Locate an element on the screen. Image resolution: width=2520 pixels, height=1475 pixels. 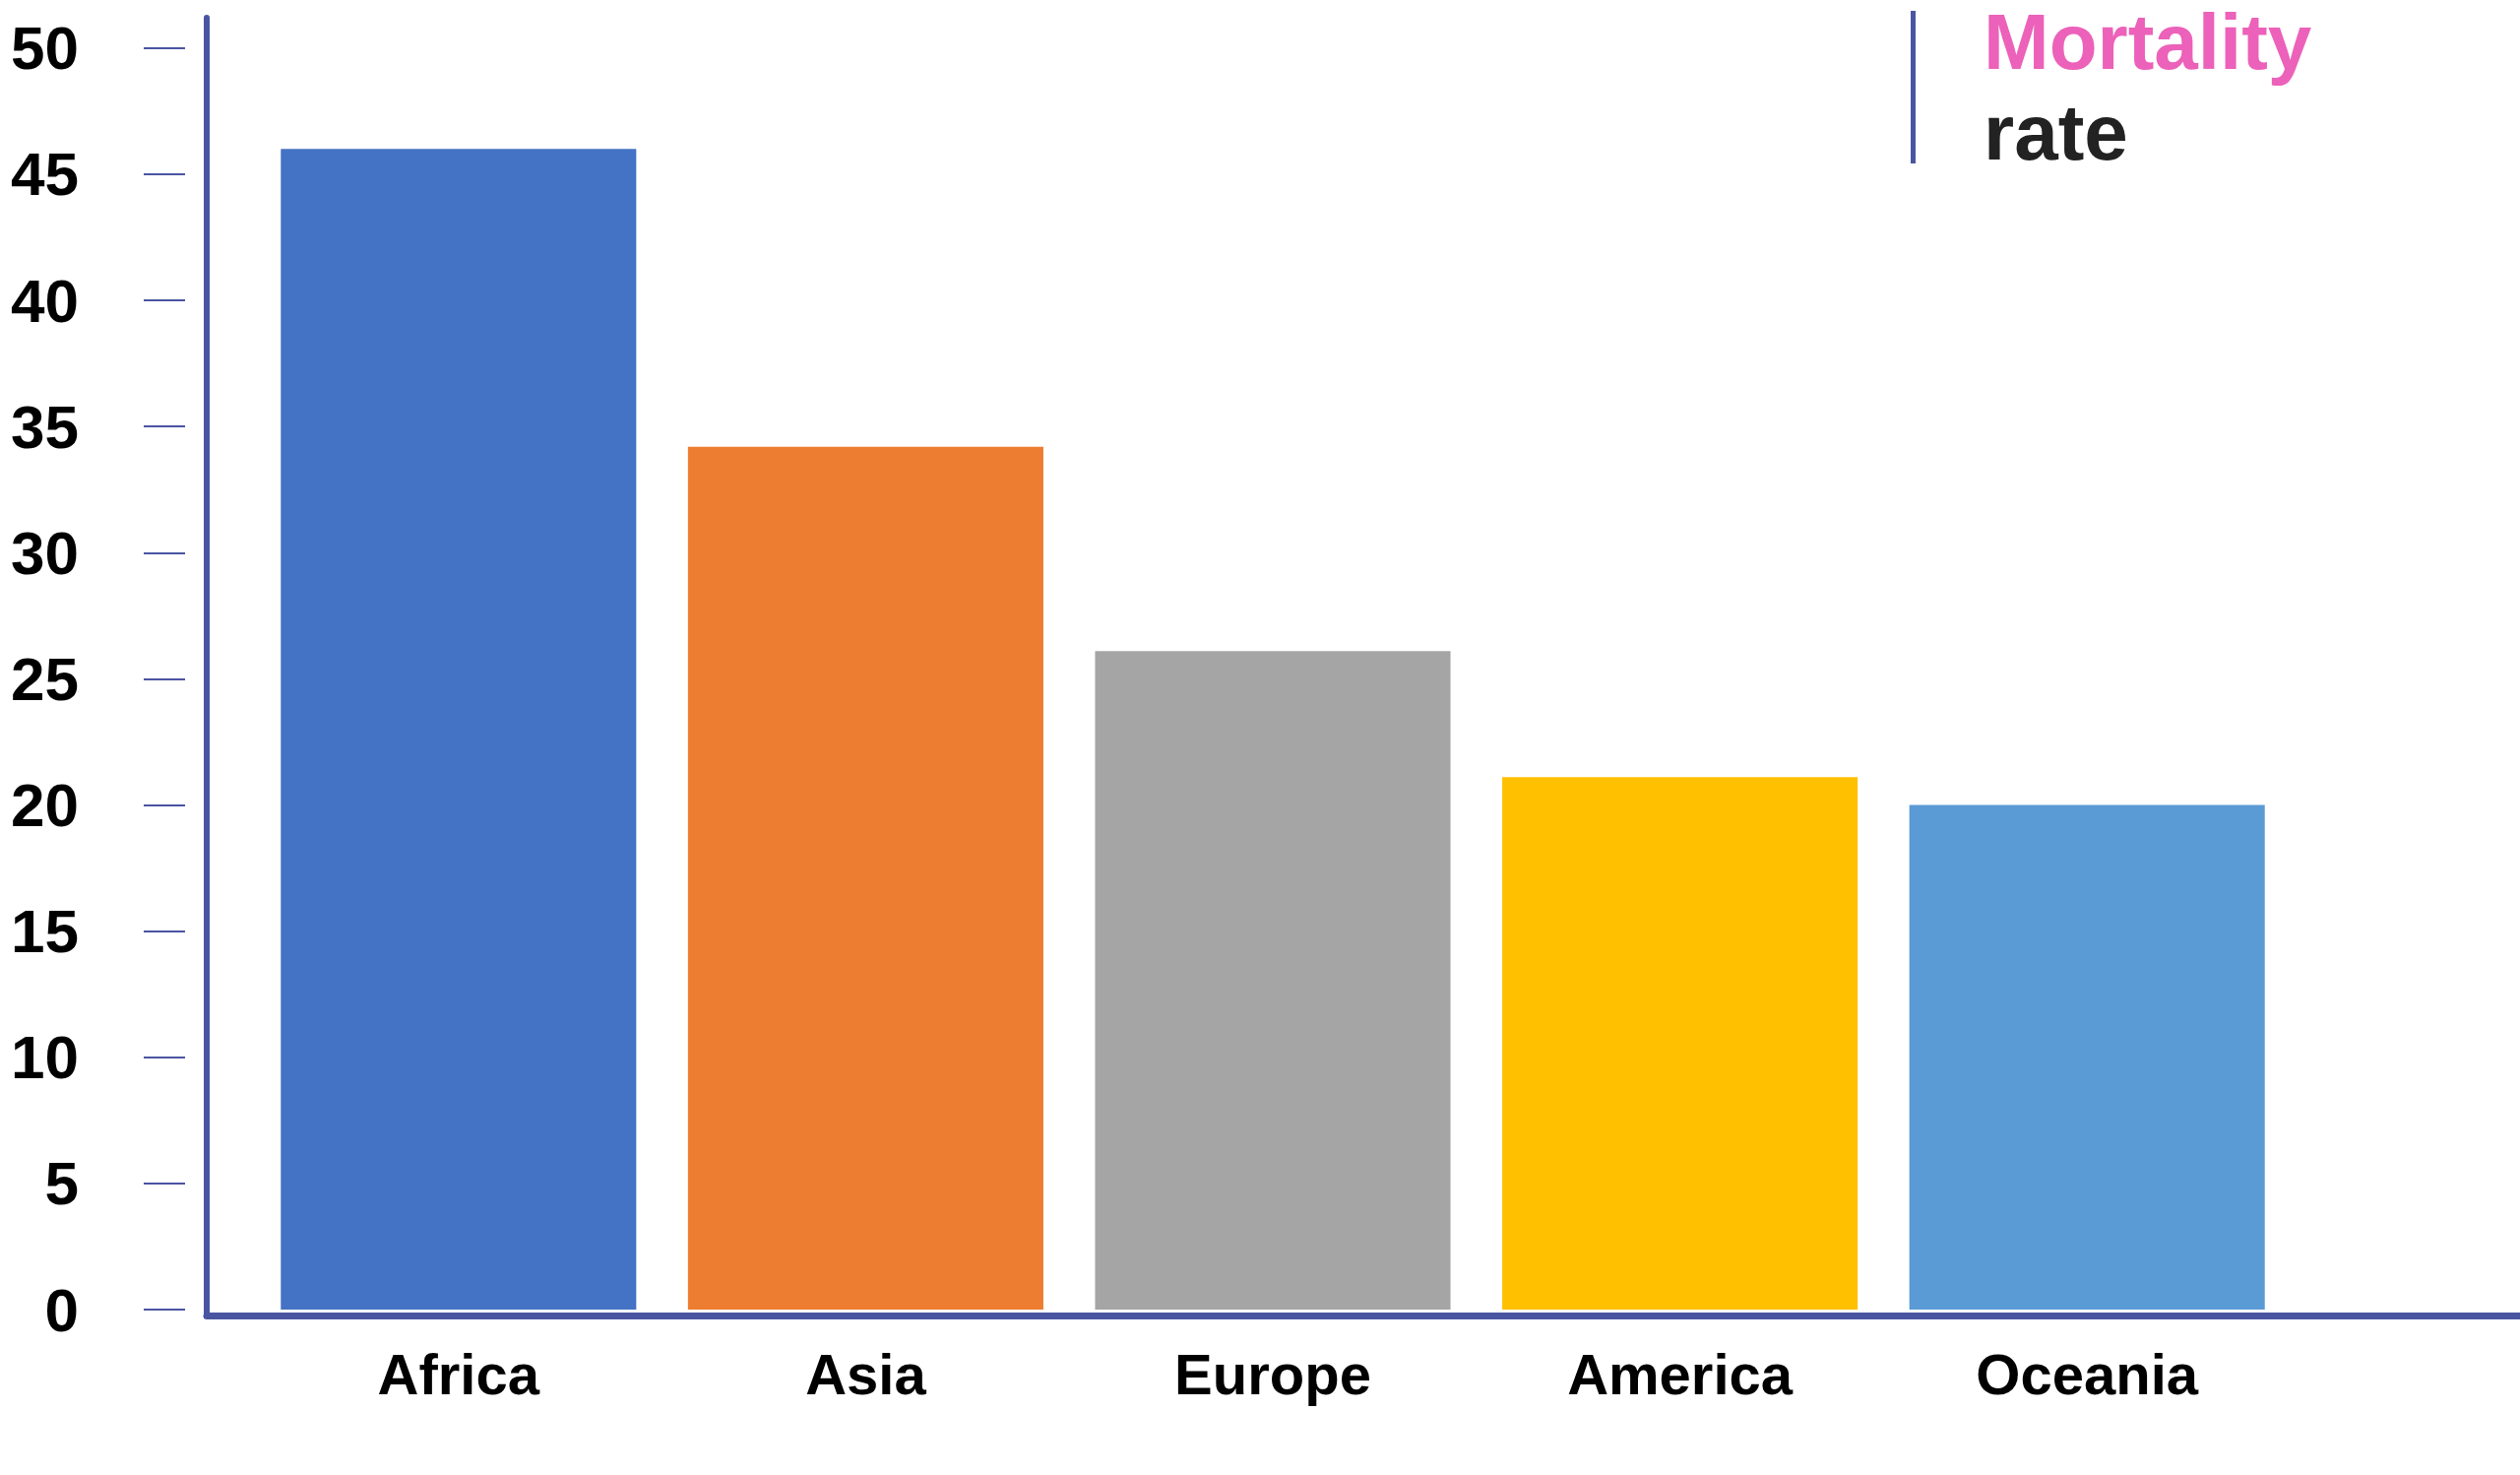
y-tick-label: 0 is located at coordinates (61, 1309).